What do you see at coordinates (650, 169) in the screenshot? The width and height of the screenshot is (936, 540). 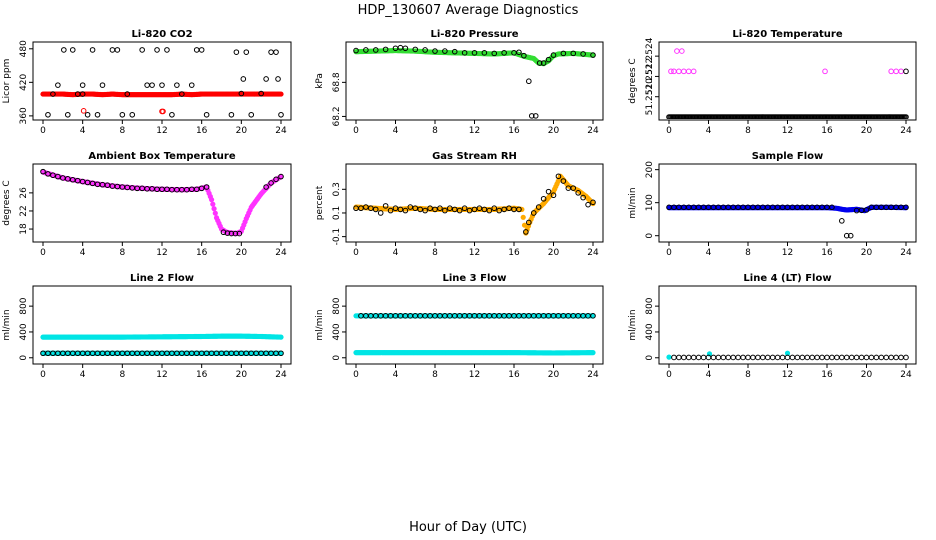 I see `y-tick-label: 200` at bounding box center [650, 169].